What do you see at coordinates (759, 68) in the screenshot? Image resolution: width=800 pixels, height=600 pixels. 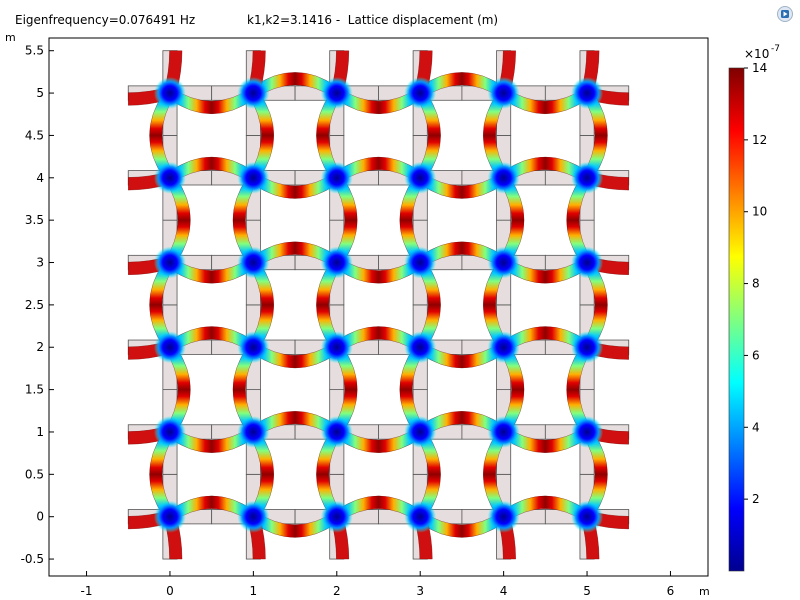 I see `colorbar-tick-label: 14` at bounding box center [759, 68].